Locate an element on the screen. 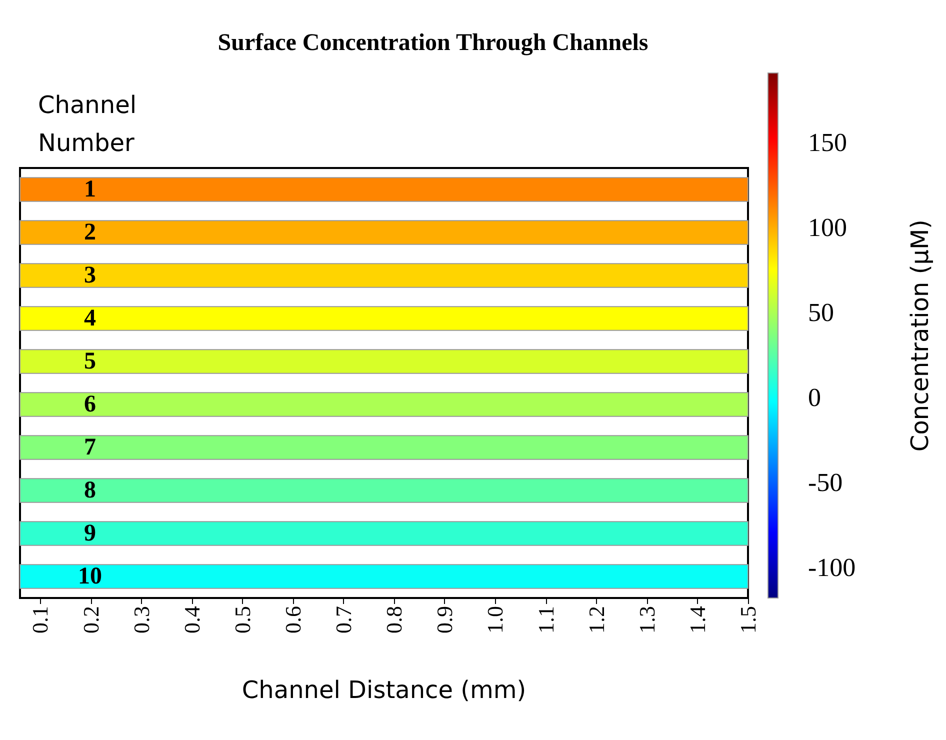 The width and height of the screenshot is (946, 740). x-tick-label: 1.5 is located at coordinates (748, 620).